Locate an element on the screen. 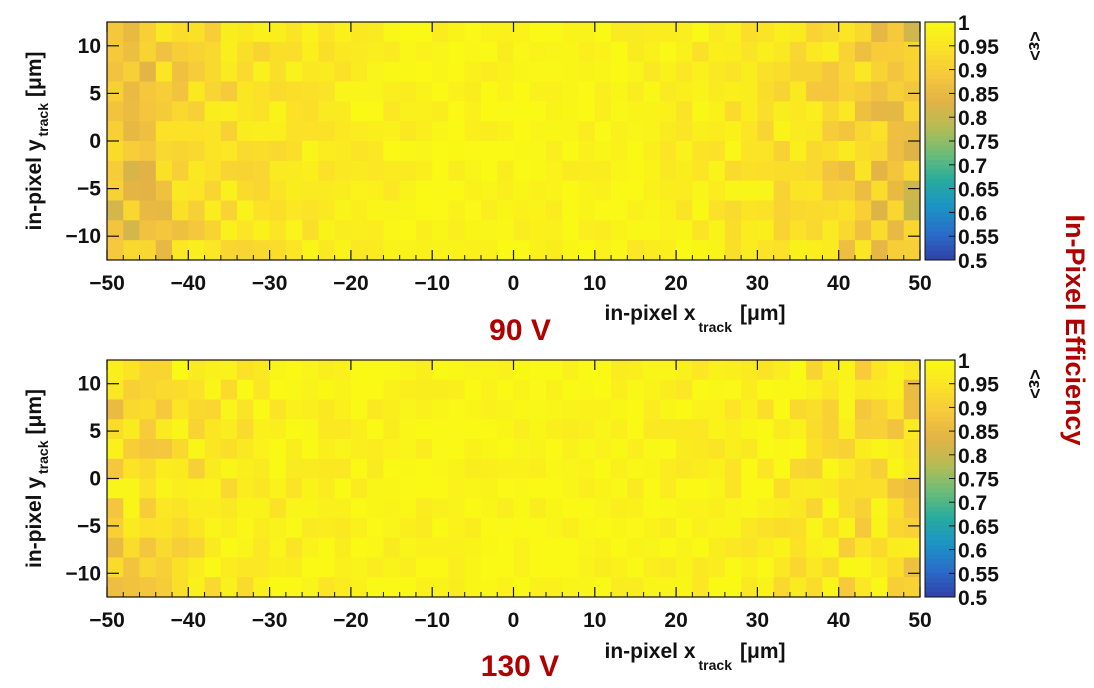  x-axis-label: in-pixel xtrack[μm] is located at coordinates (694, 656).